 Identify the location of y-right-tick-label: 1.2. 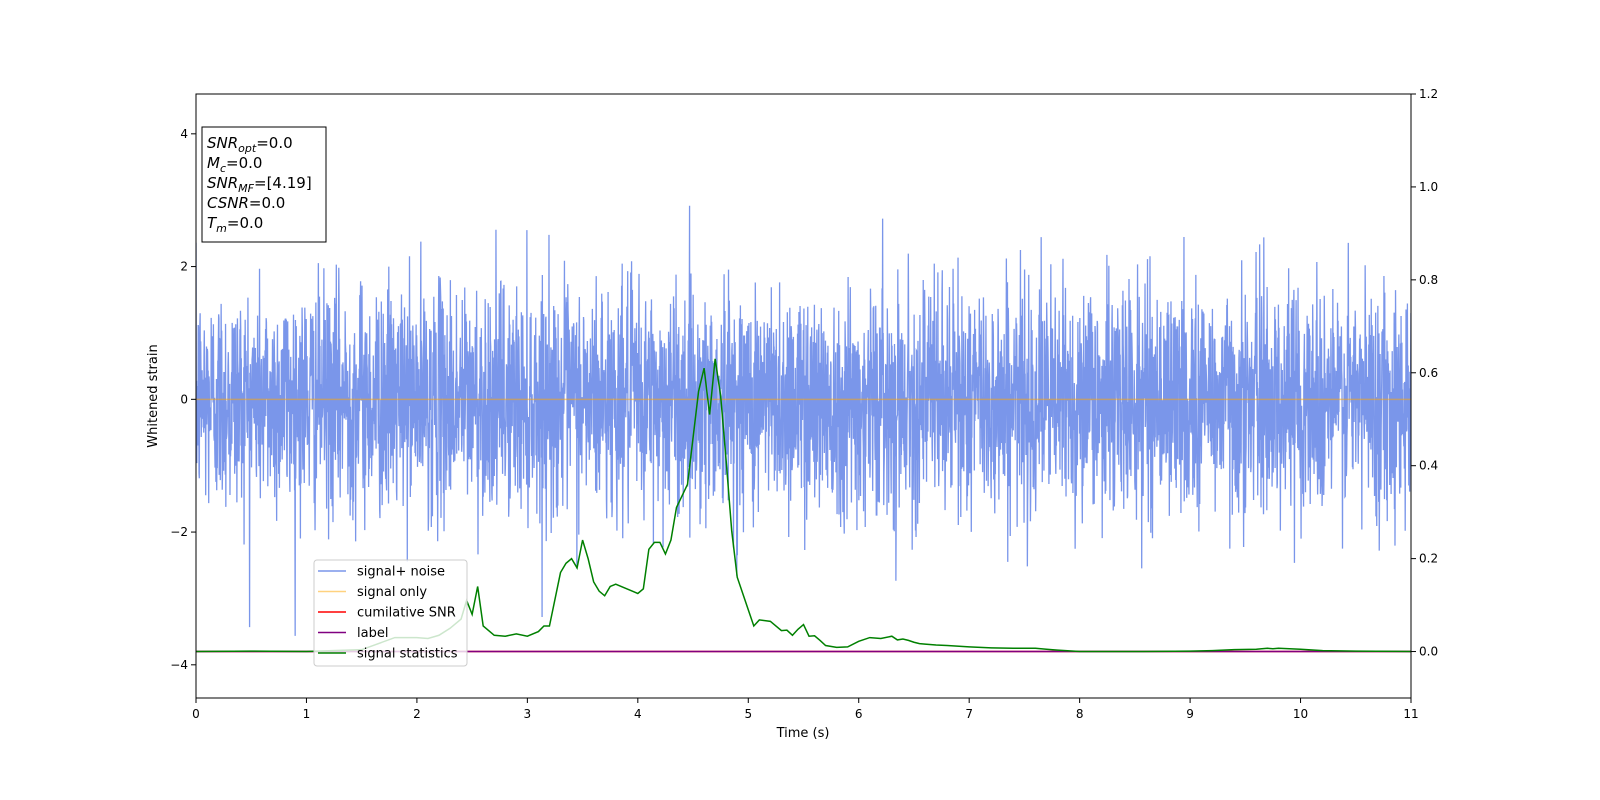
(1428, 94).